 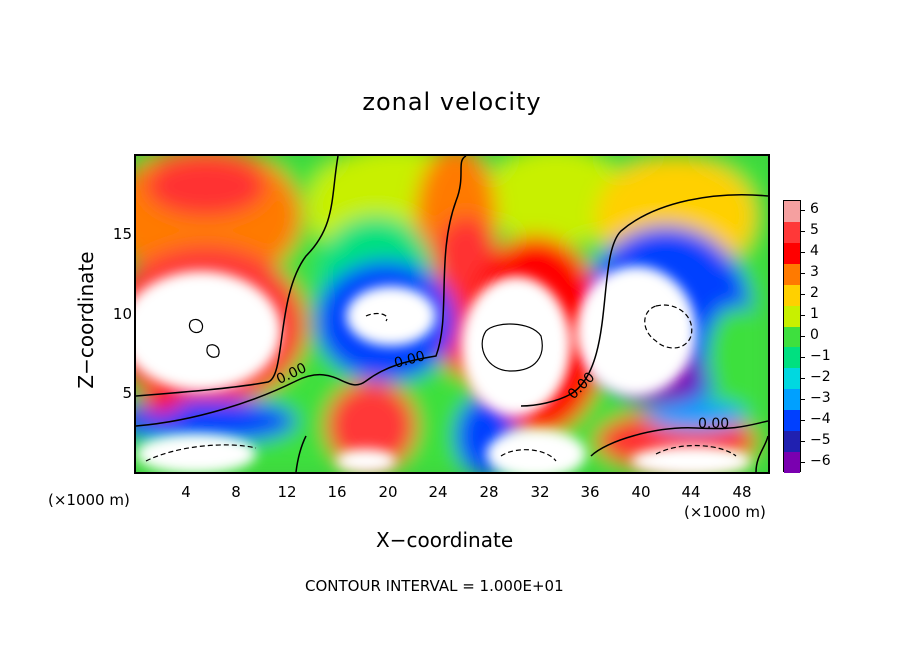 I want to click on colorbar-tick-label: 1, so click(x=814, y=314).